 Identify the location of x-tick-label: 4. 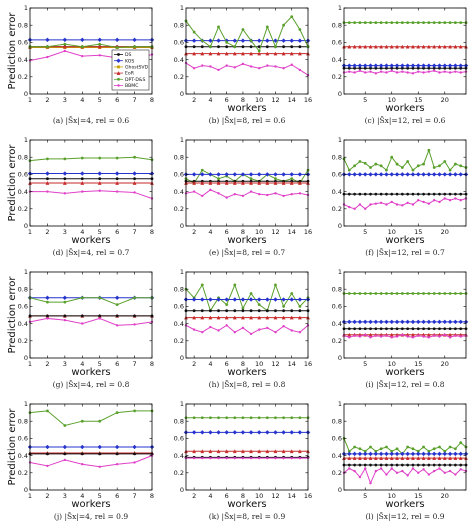
(82, 232).